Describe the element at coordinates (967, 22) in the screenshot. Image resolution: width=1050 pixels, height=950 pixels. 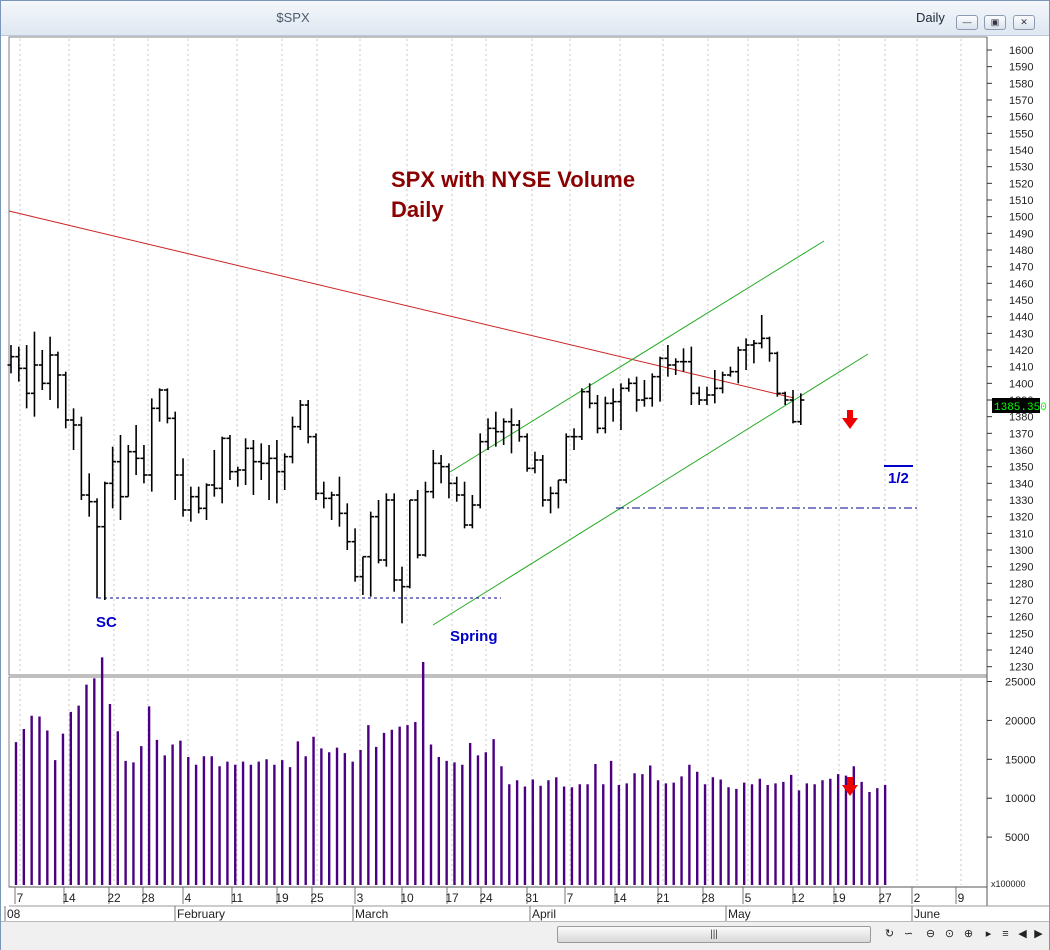
I see `minimize-button: —` at that location.